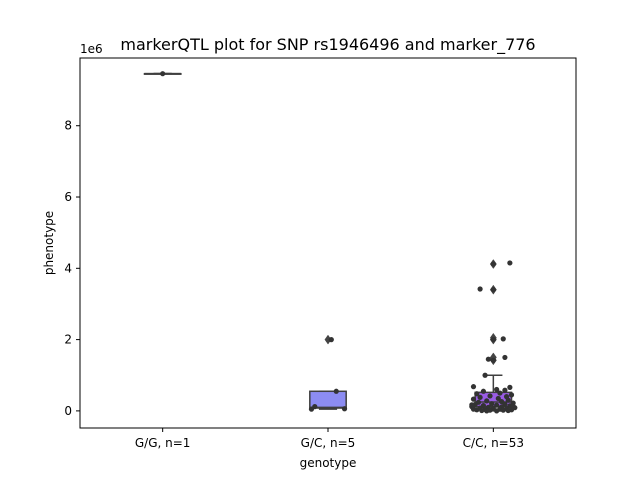  I want to click on y-tick-label: 2, so click(68, 340).